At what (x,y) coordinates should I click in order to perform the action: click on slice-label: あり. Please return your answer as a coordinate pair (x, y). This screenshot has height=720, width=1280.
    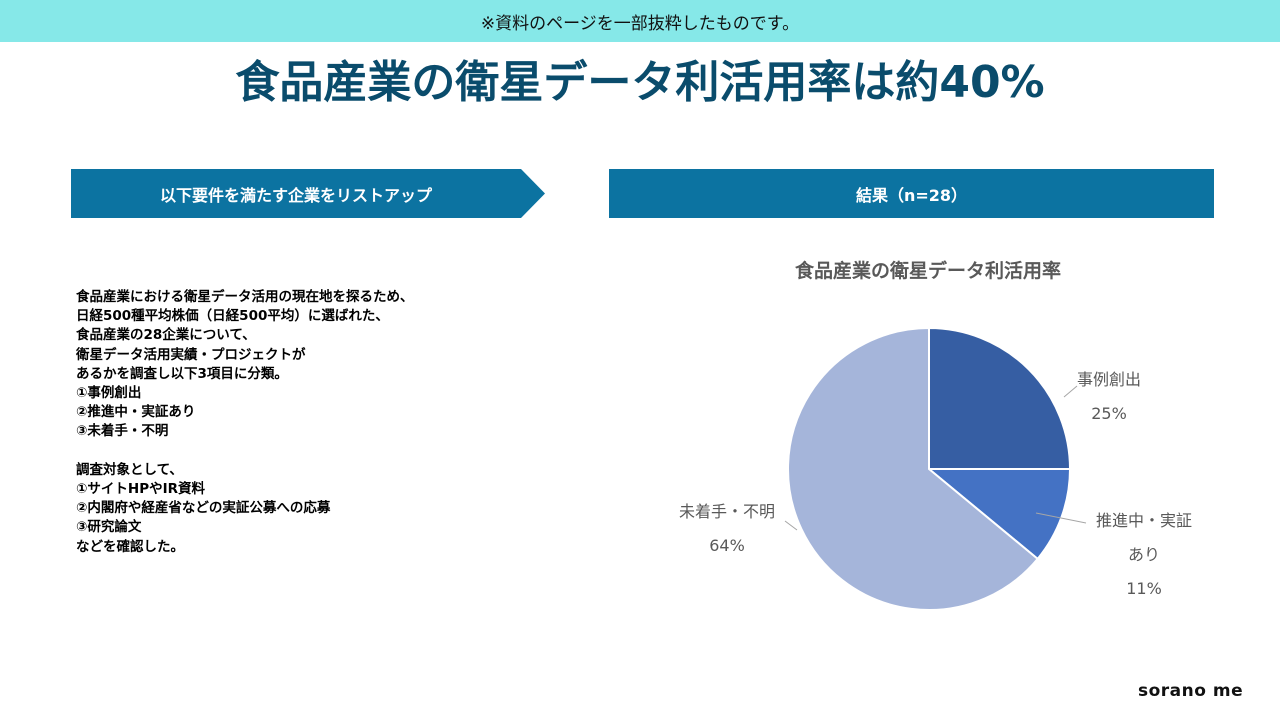
    Looking at the image, I should click on (1144, 554).